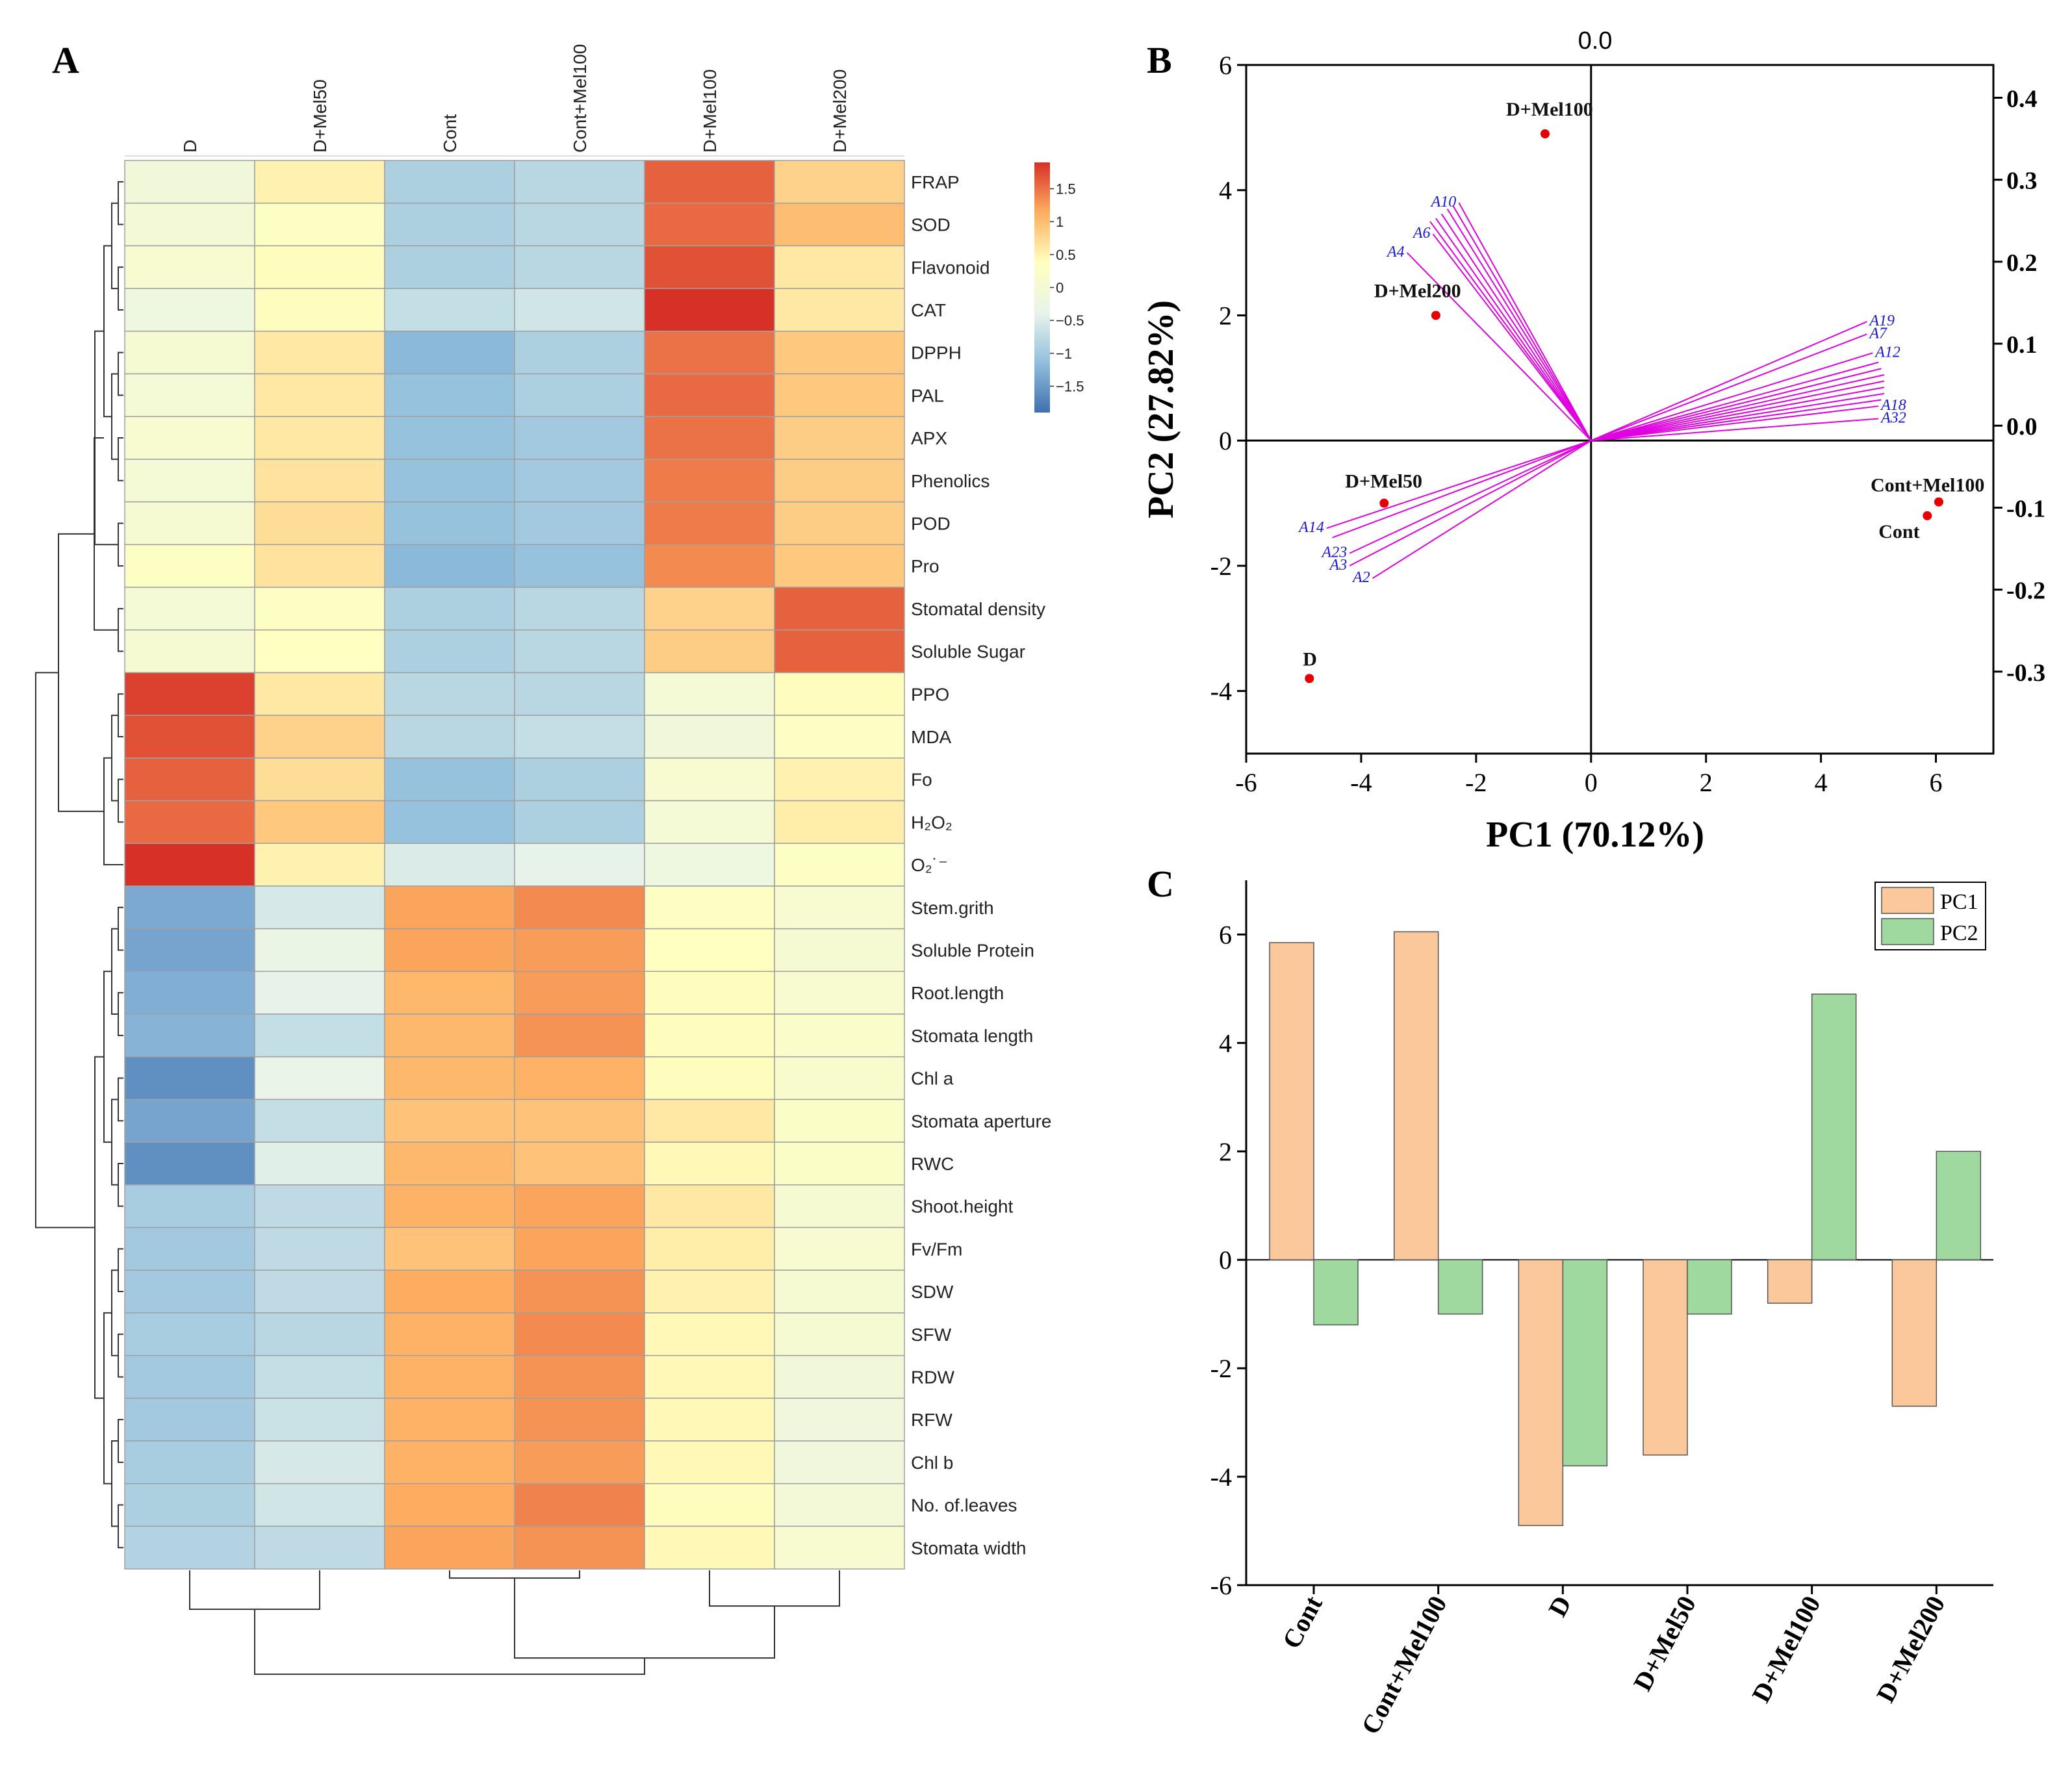 This screenshot has width=2072, height=1769. What do you see at coordinates (1360, 577) in the screenshot?
I see `pca-loading-label: A2` at bounding box center [1360, 577].